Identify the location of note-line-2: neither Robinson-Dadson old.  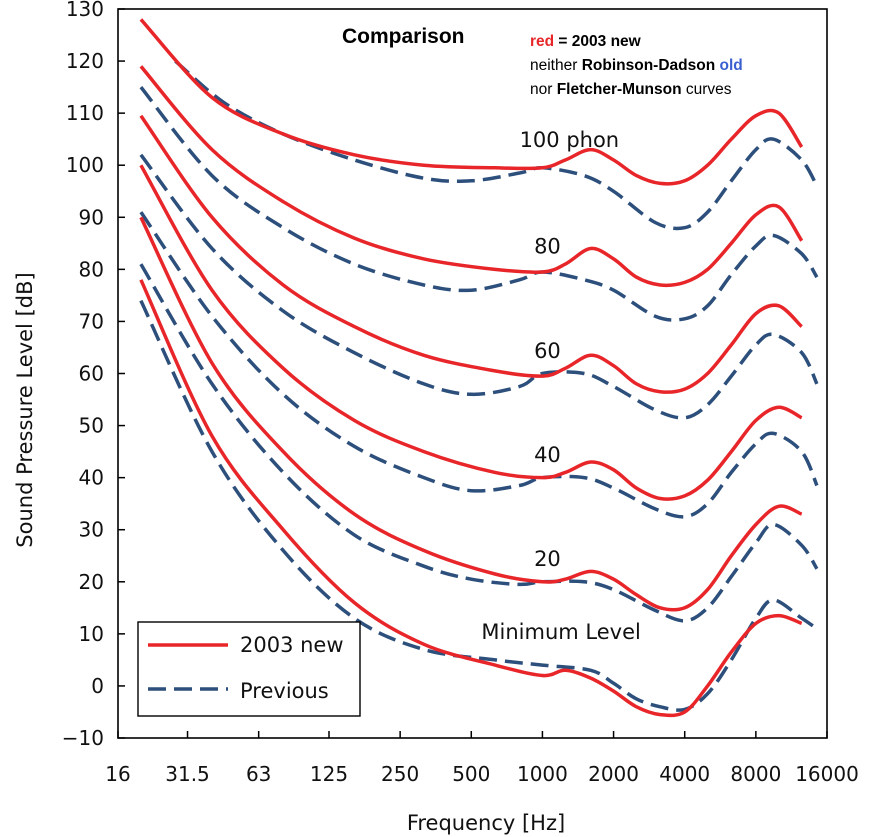
(636, 65).